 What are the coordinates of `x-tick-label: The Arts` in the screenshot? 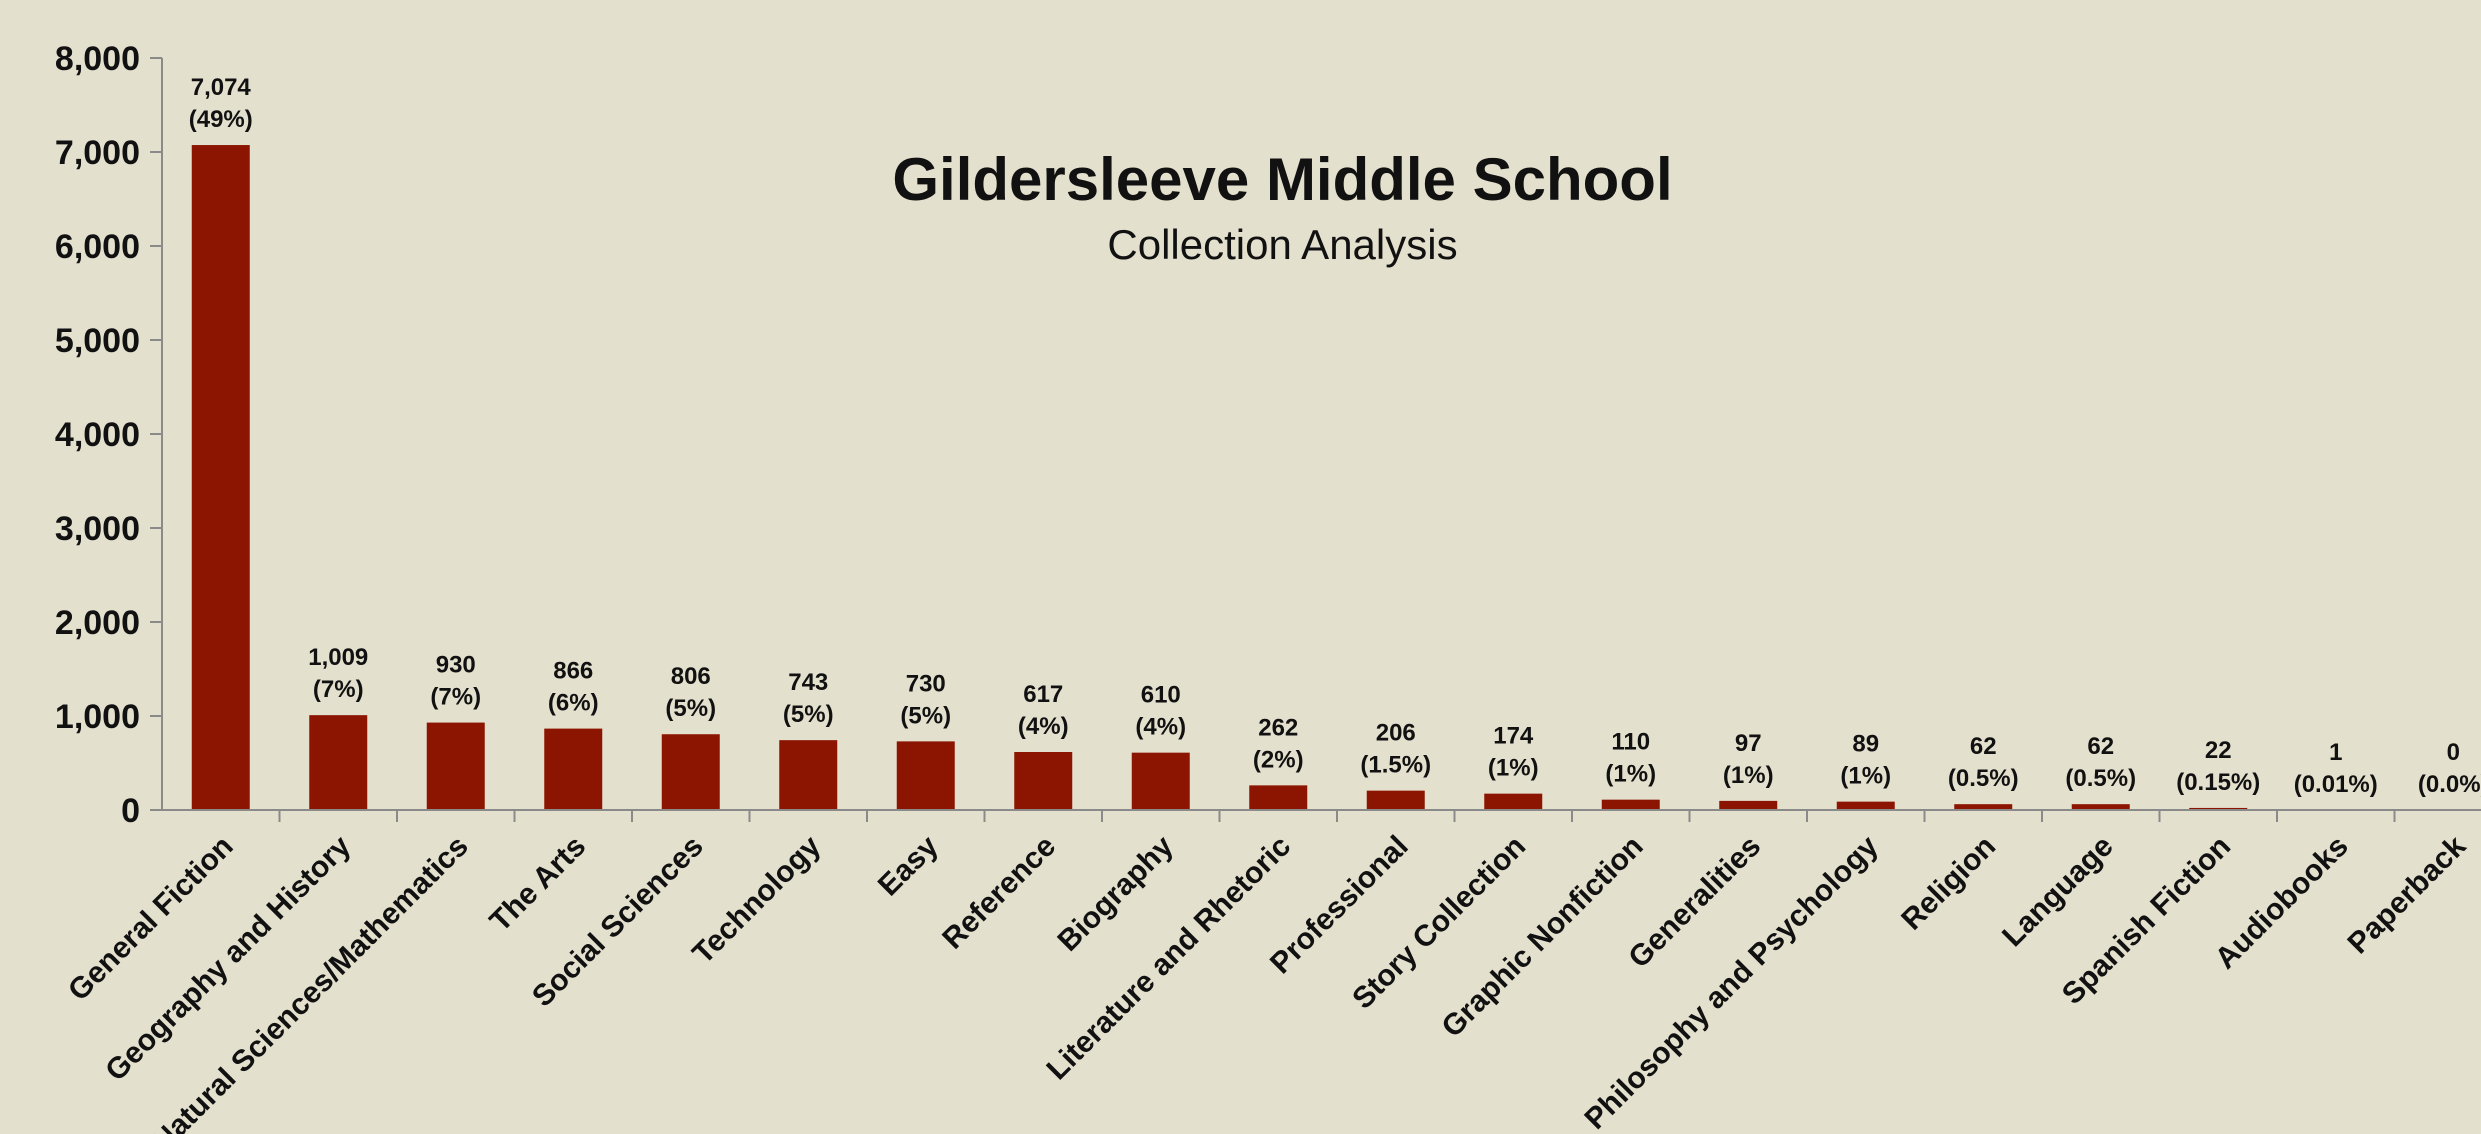 It's located at (538, 884).